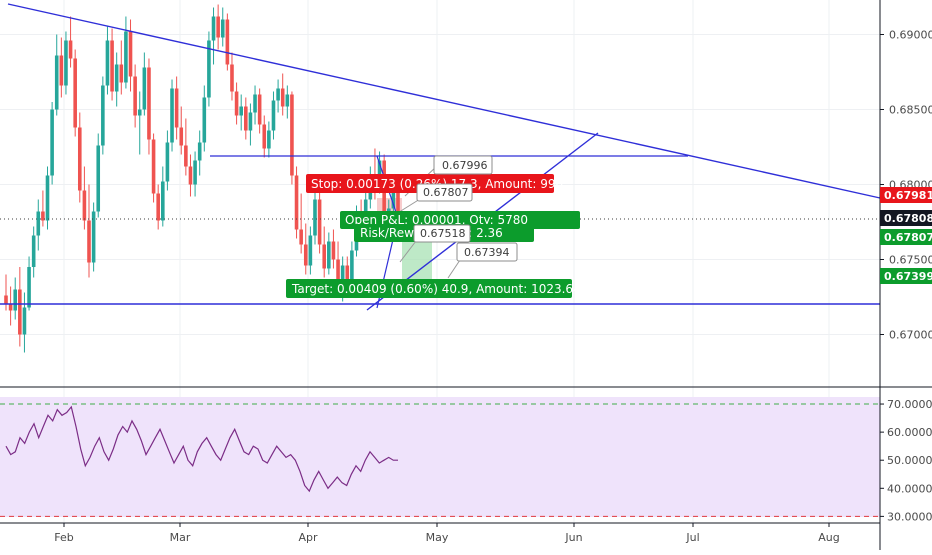 The height and width of the screenshot is (555, 932). Describe the element at coordinates (573, 537) in the screenshot. I see `time-tick-label: Jun` at that location.